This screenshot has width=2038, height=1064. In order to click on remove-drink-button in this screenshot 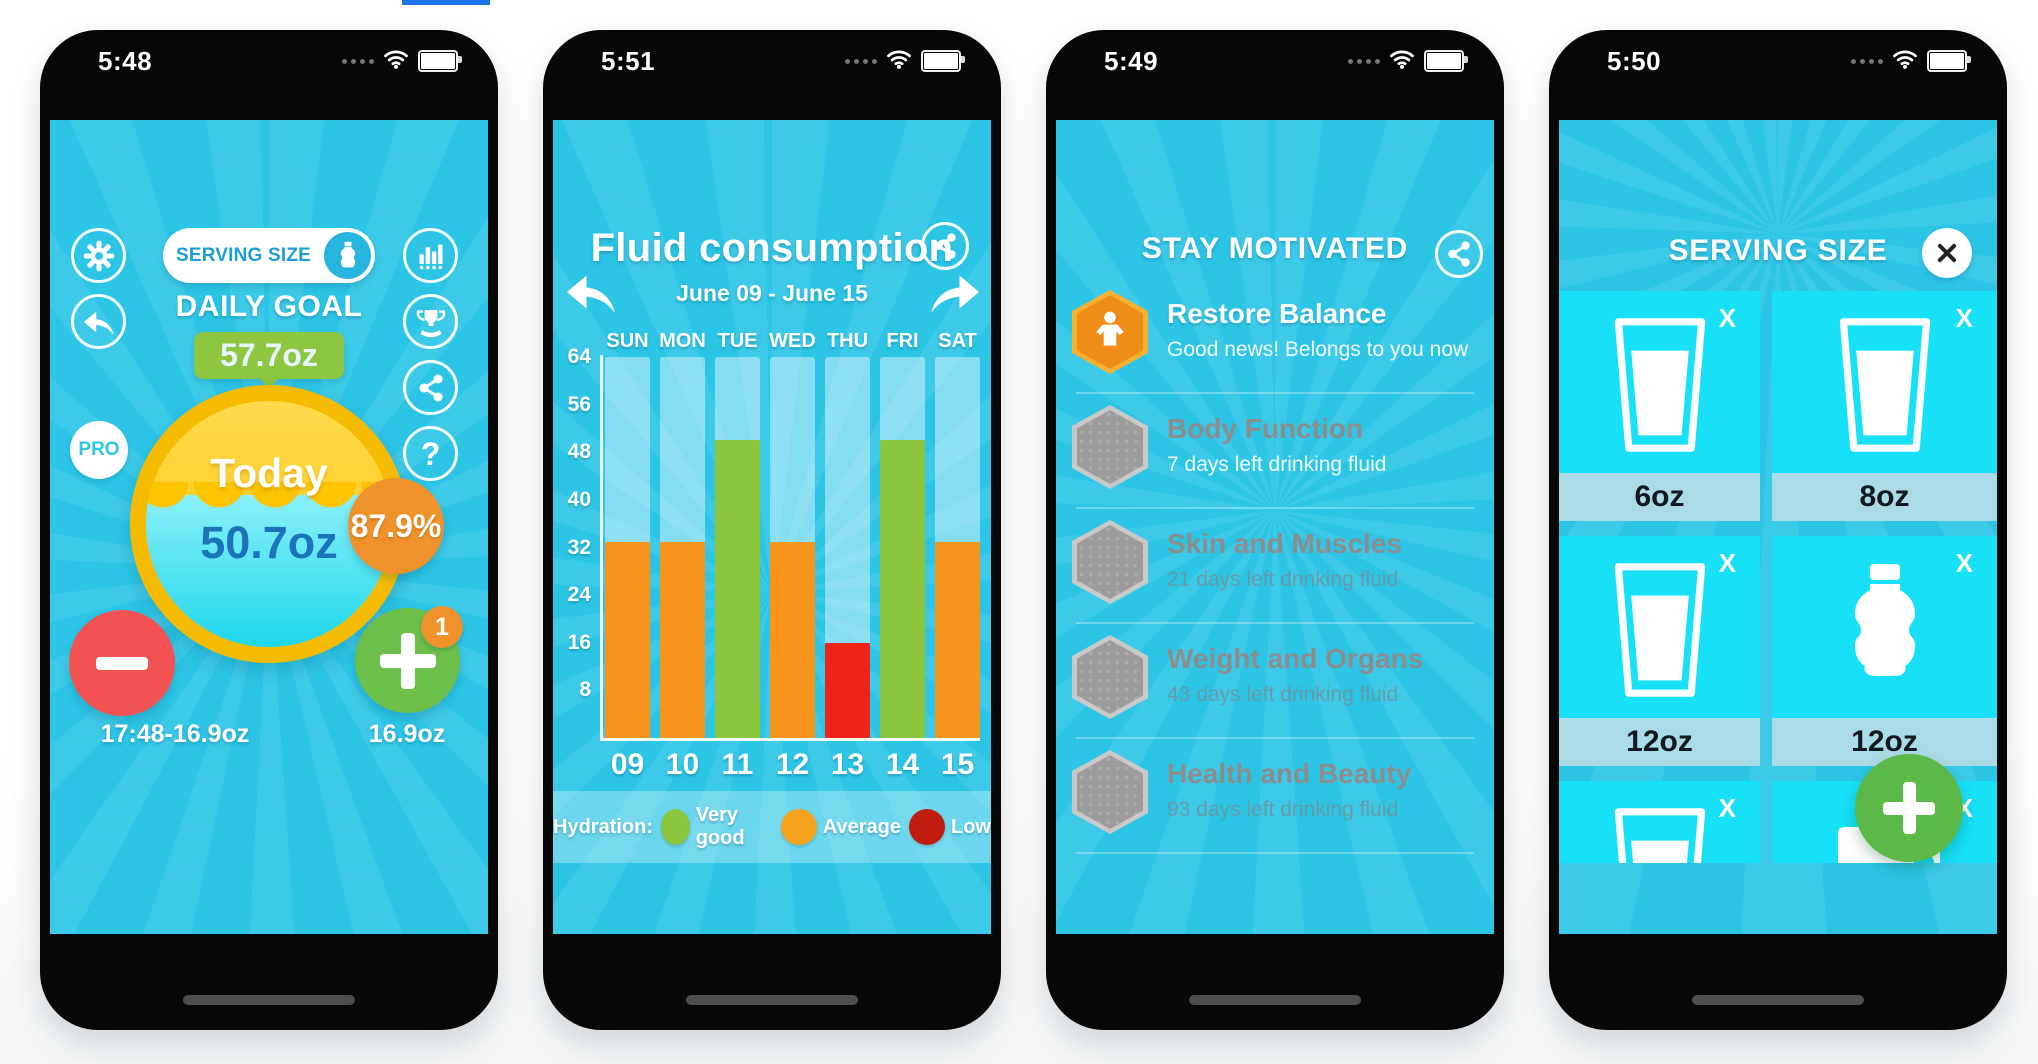, I will do `click(122, 663)`.